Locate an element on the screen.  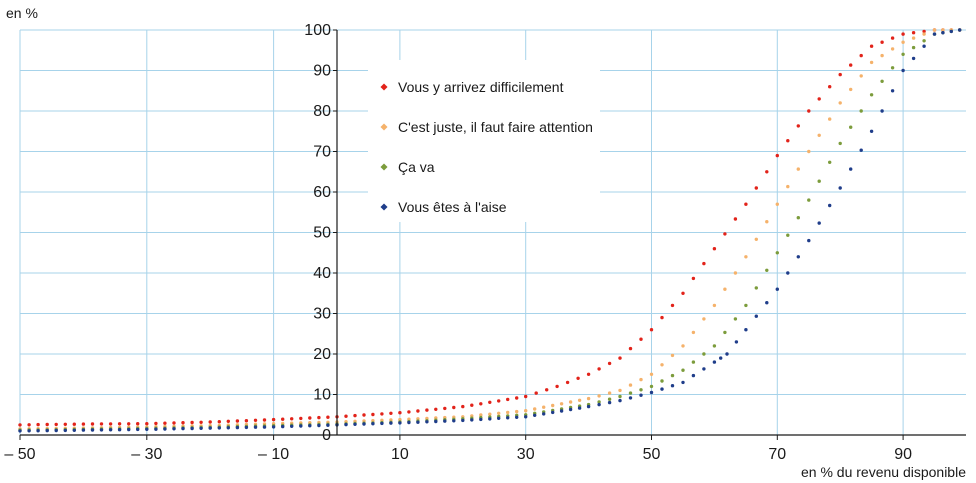
legend-label: Ça va is located at coordinates (416, 167).